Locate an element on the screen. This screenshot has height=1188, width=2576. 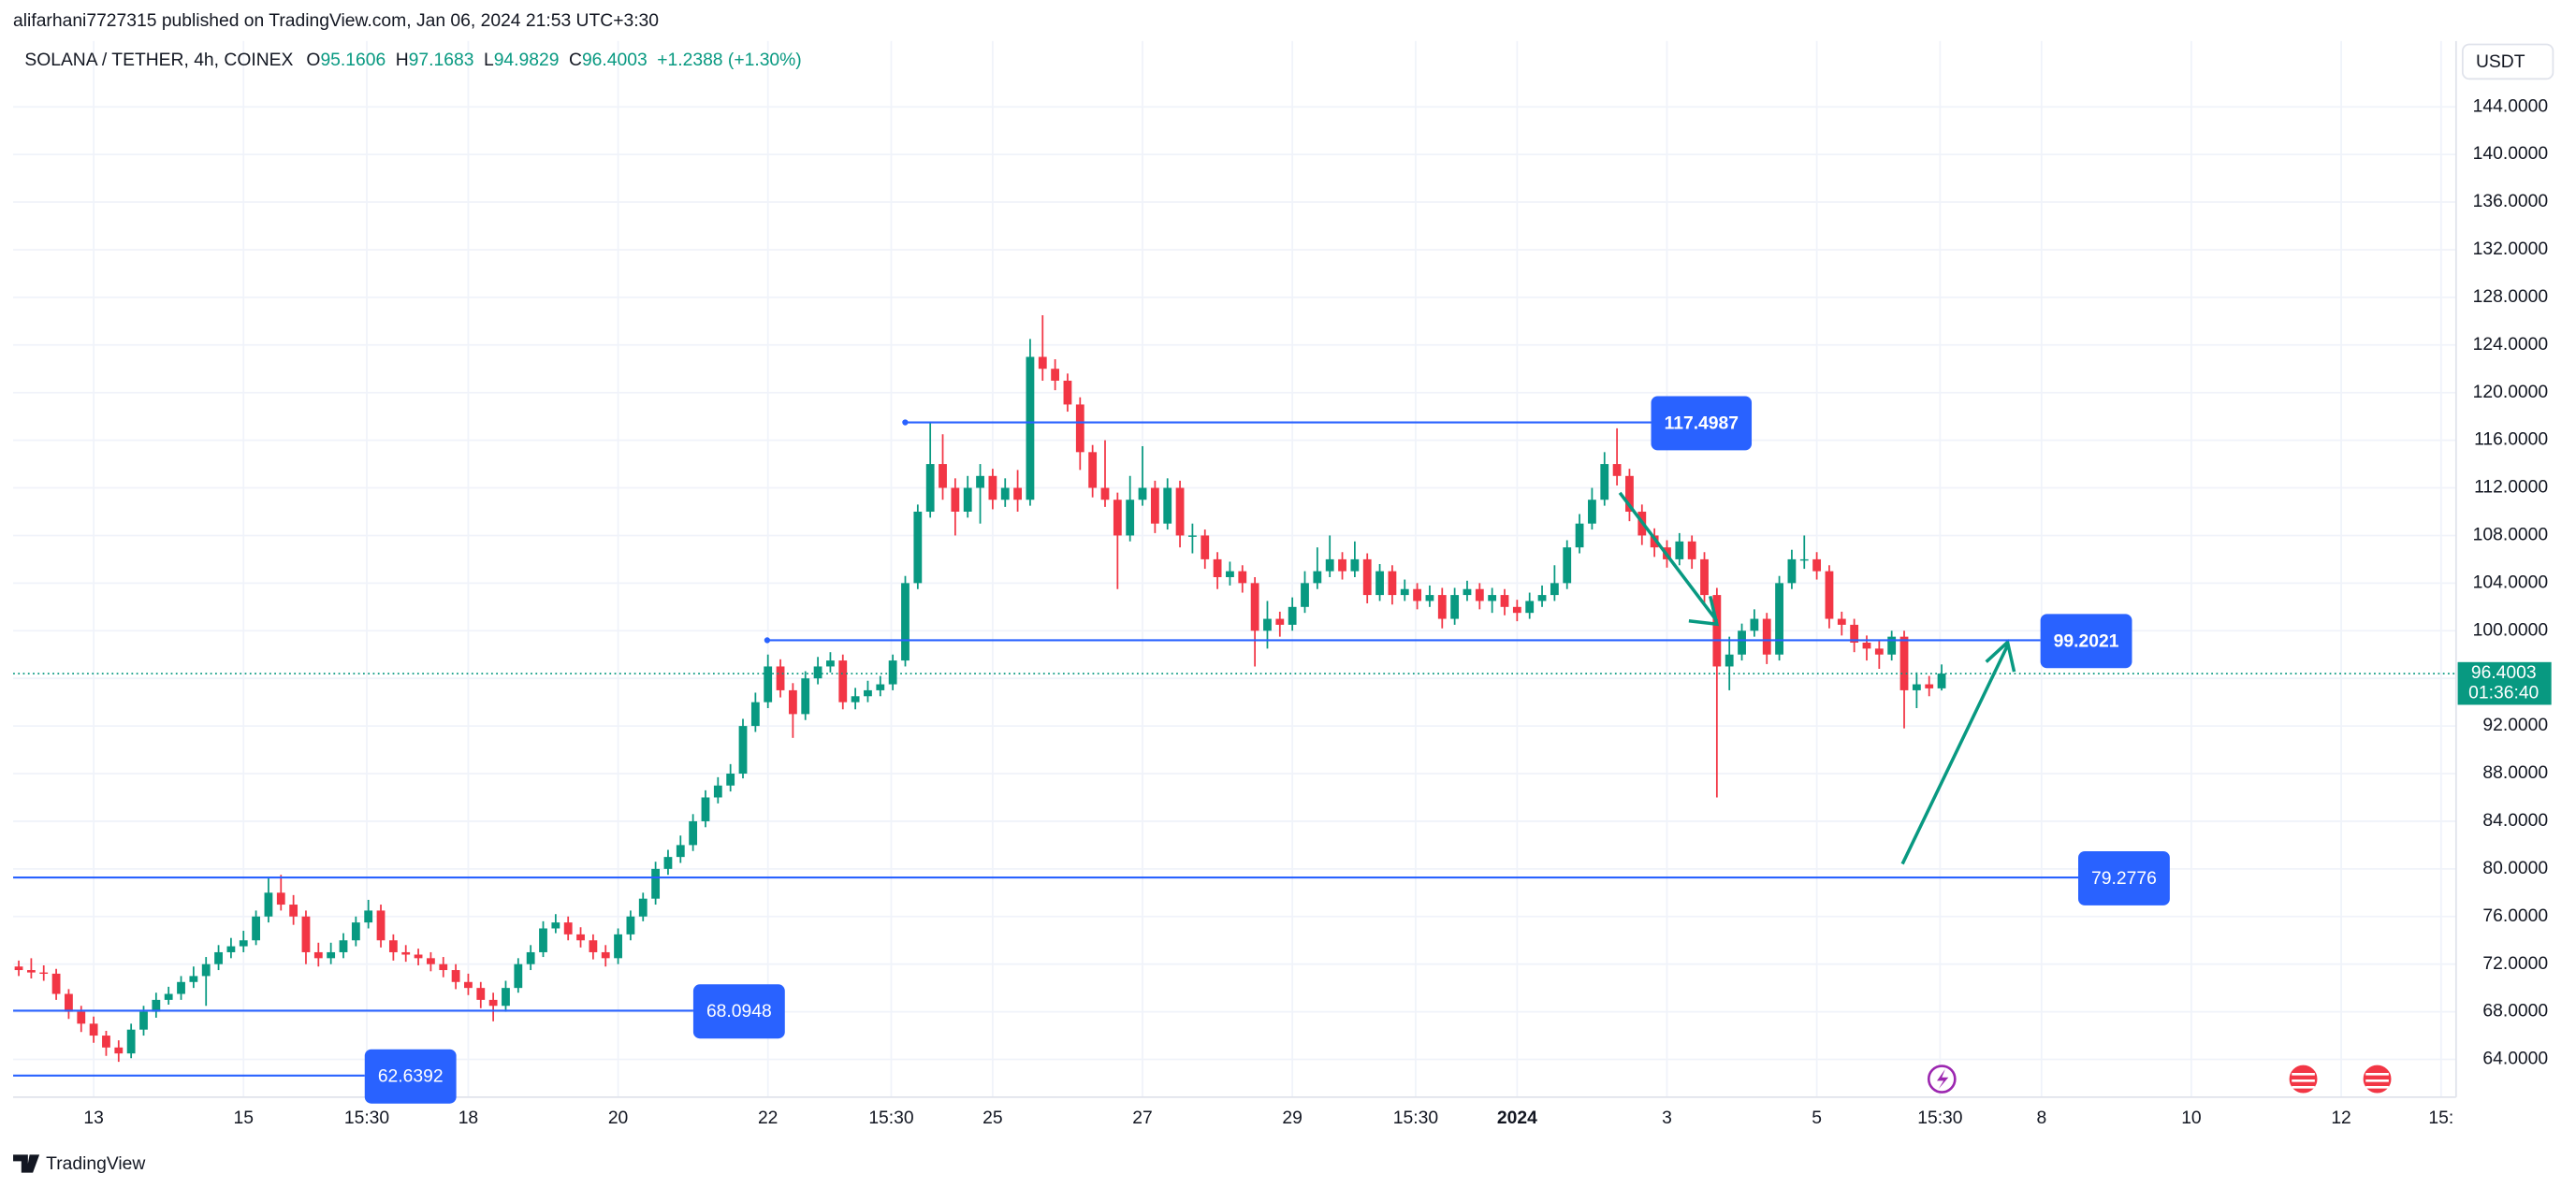
x-tick-label: 22 is located at coordinates (768, 1118).